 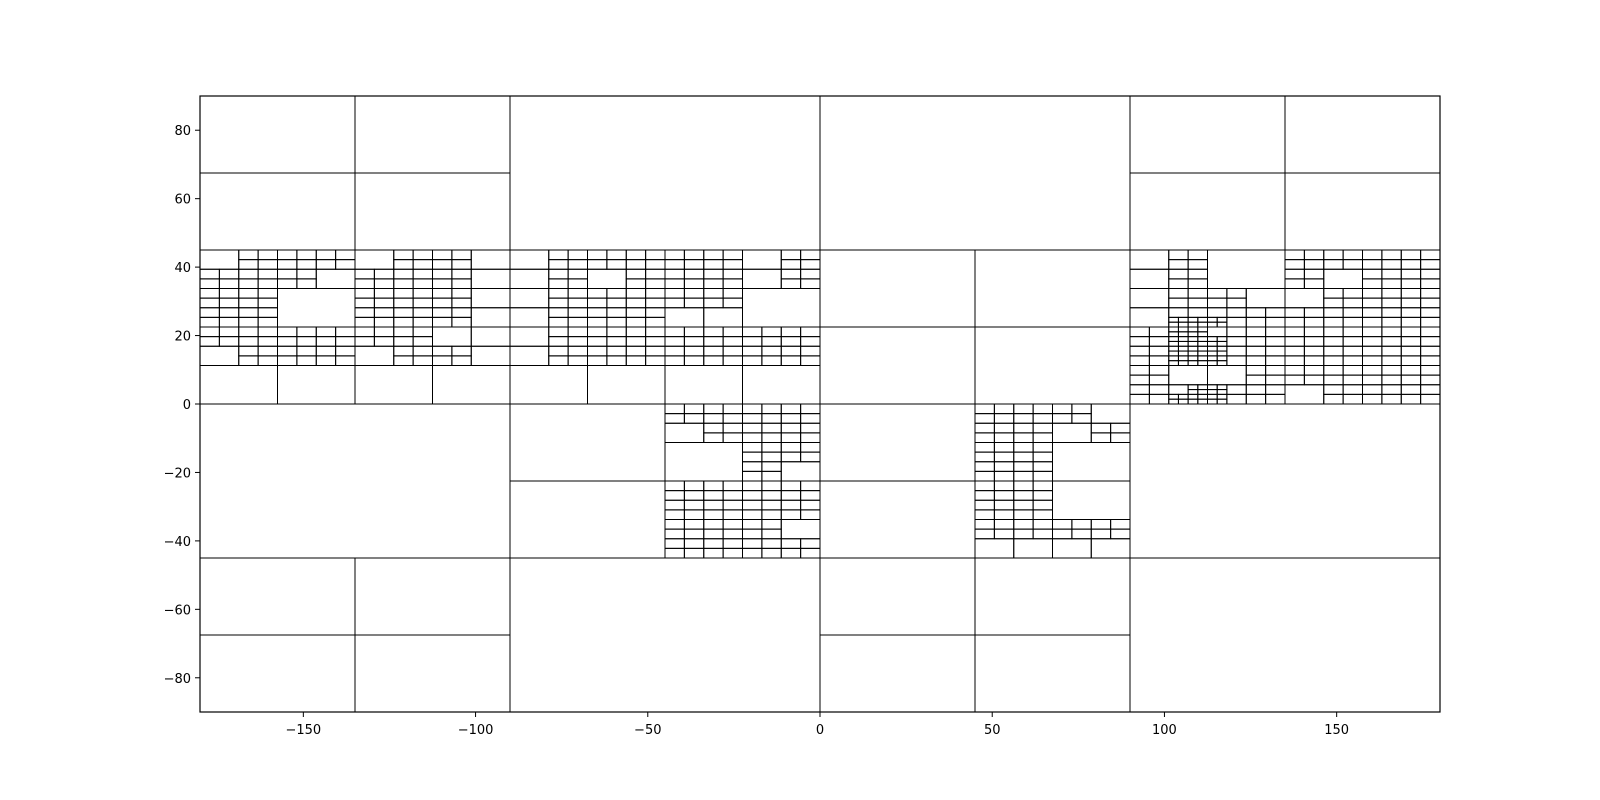 What do you see at coordinates (303, 730) in the screenshot?
I see `x-tick-label: −150` at bounding box center [303, 730].